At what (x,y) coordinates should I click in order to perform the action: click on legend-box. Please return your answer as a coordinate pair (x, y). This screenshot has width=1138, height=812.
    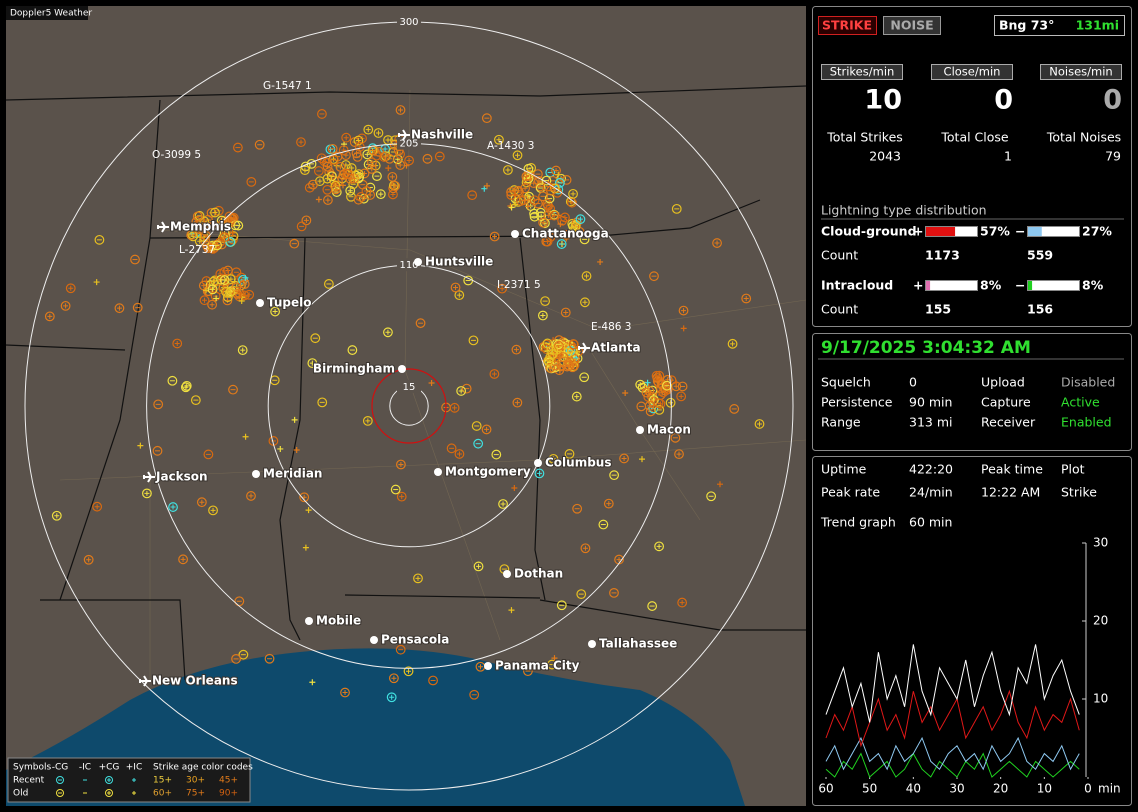
    Looking at the image, I should click on (129, 780).